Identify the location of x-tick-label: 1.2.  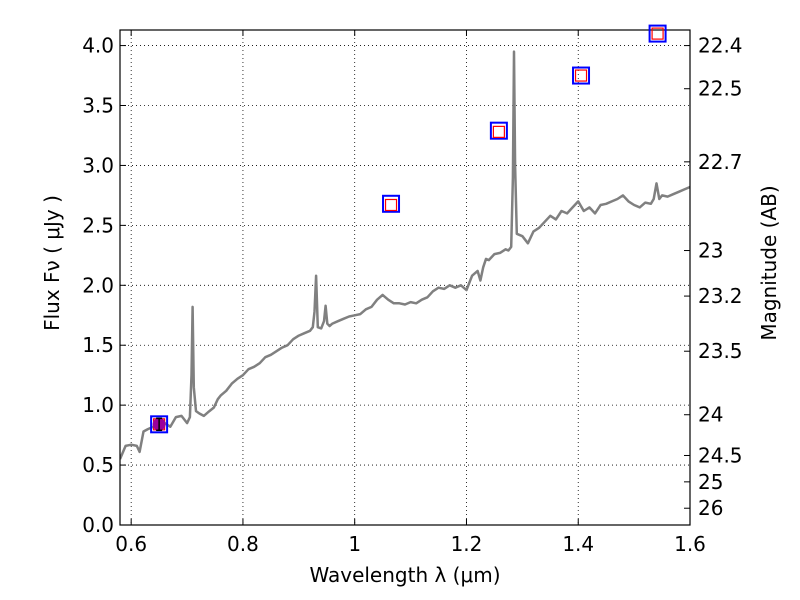
(467, 544).